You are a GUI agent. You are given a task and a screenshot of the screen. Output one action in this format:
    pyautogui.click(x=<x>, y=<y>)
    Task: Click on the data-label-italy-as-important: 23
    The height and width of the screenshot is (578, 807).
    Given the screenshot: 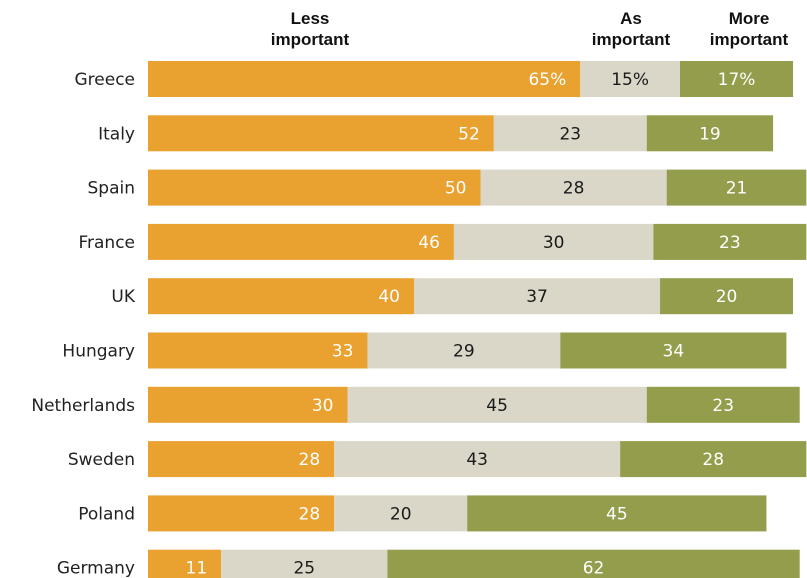 What is the action you would take?
    pyautogui.click(x=570, y=134)
    